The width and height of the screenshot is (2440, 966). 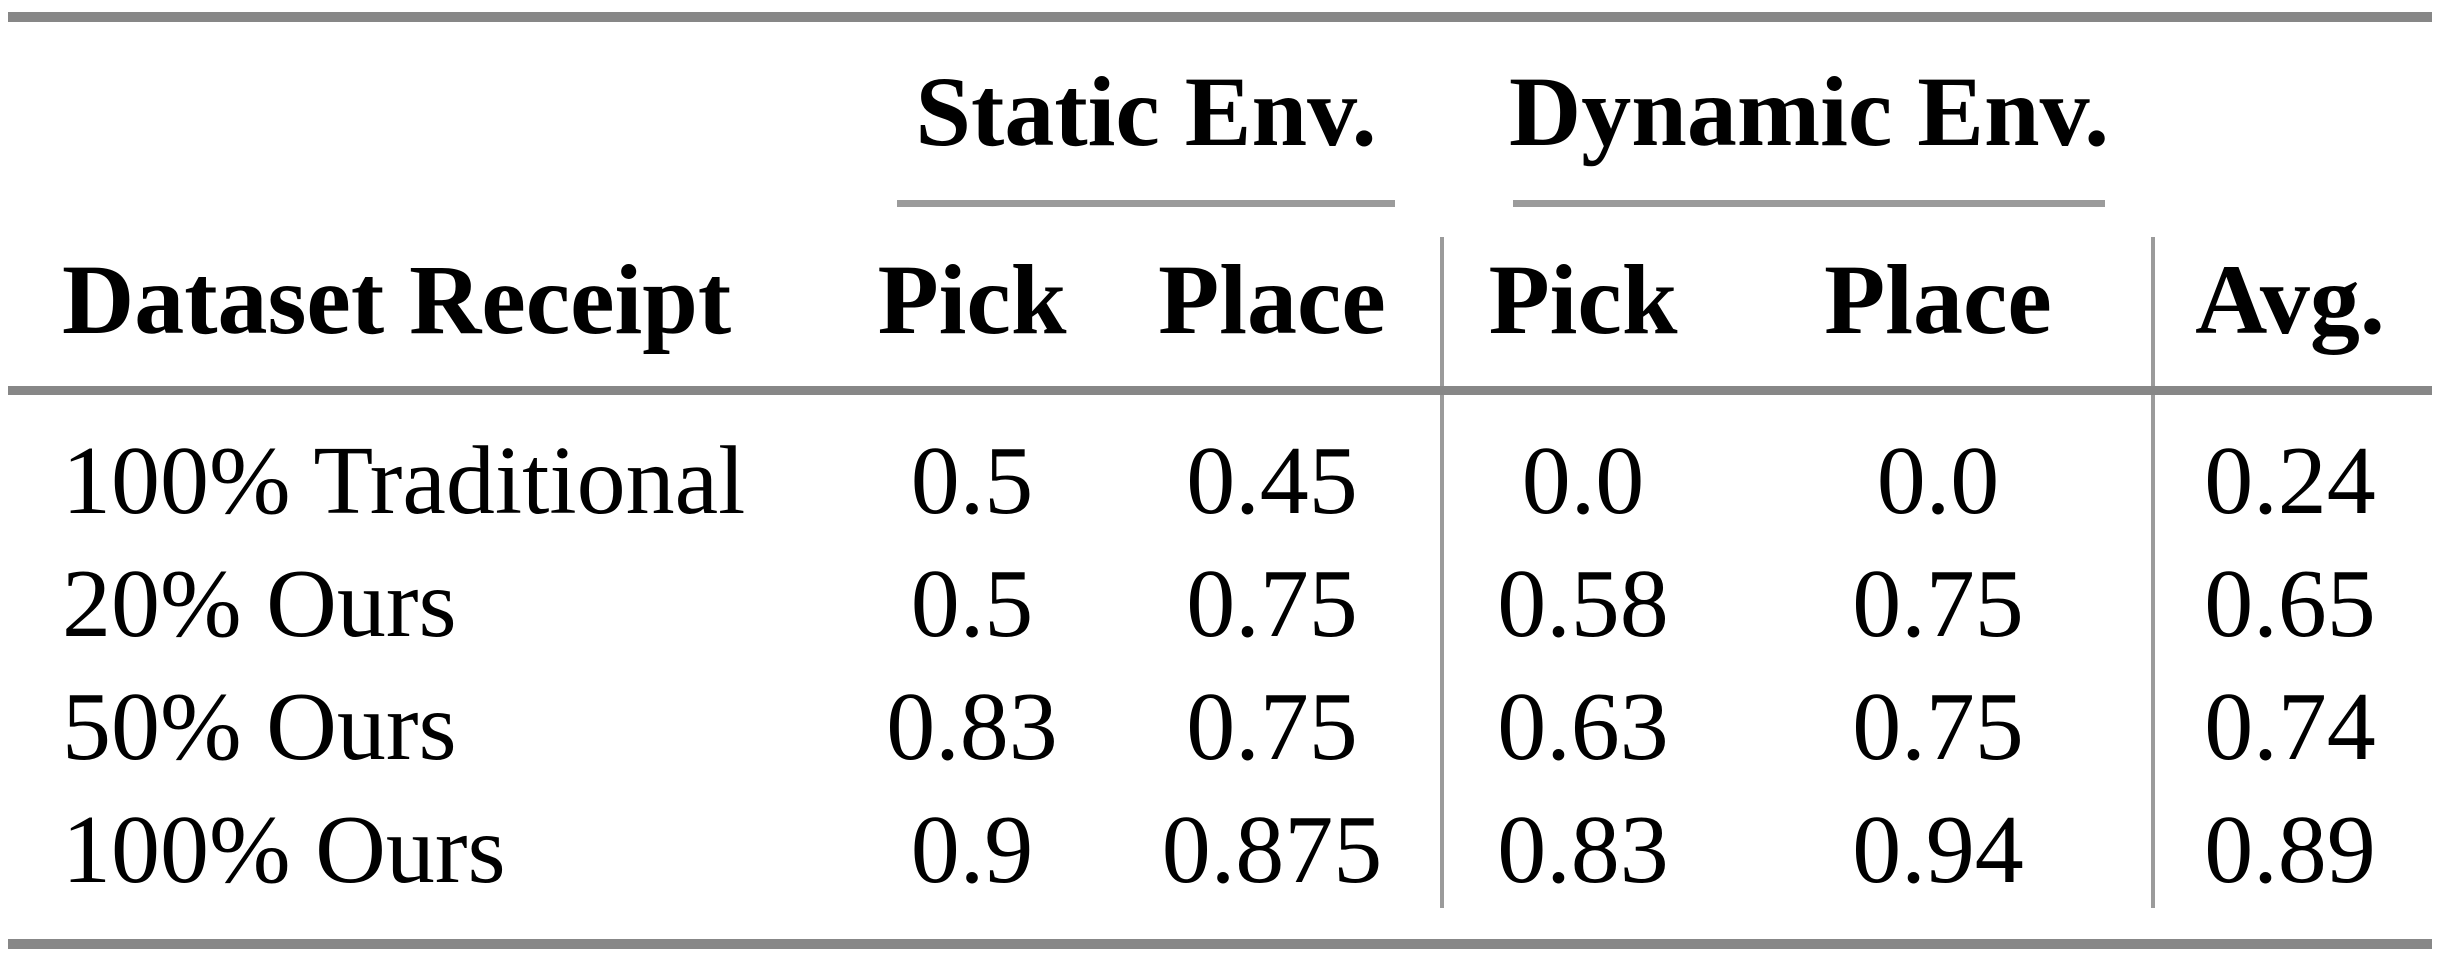 I want to click on cell-r4-avg: 0.89, so click(x=2290, y=850).